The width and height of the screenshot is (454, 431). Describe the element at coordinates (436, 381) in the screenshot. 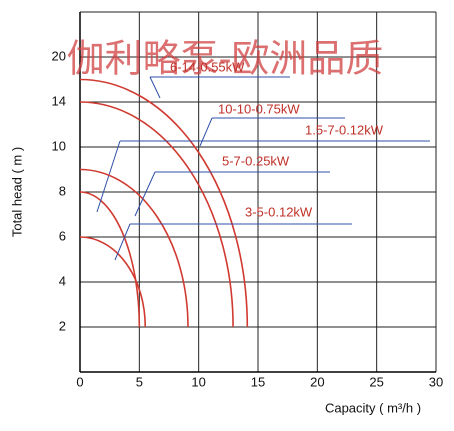

I see `x-tick-label: 30` at that location.